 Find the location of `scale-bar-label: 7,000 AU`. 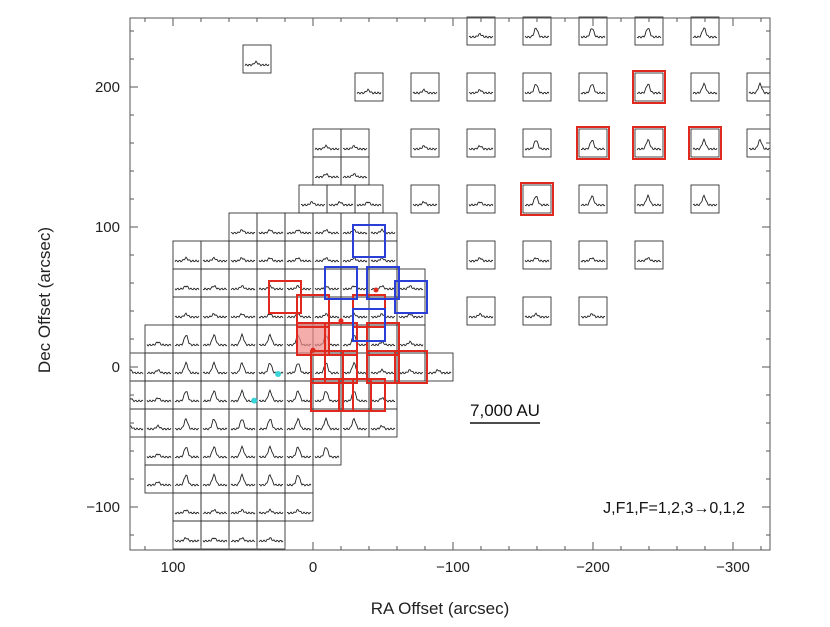

scale-bar-label: 7,000 AU is located at coordinates (505, 410).